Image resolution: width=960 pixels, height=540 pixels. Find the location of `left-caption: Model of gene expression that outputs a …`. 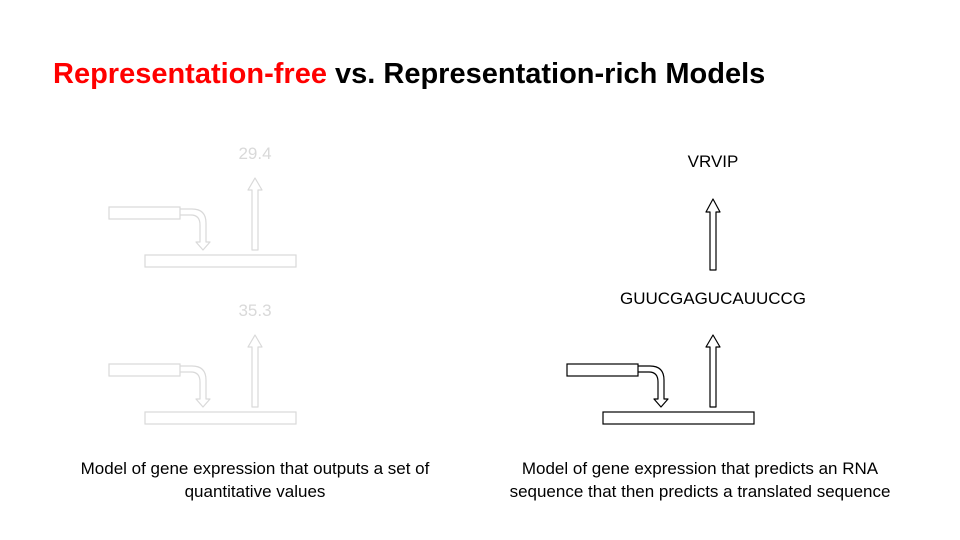

left-caption: Model of gene expression that outputs a … is located at coordinates (255, 480).